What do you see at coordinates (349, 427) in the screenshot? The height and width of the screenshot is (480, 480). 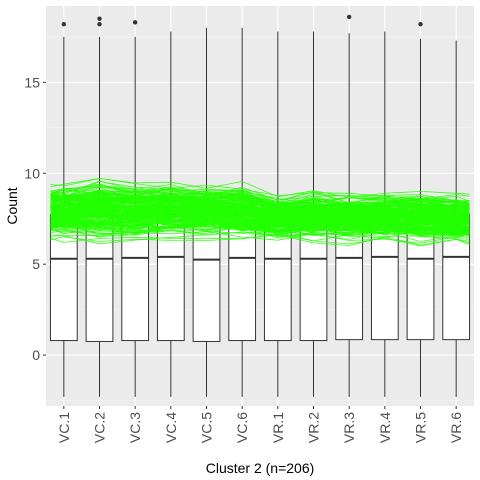 I see `x-tick-label: VR.3` at bounding box center [349, 427].